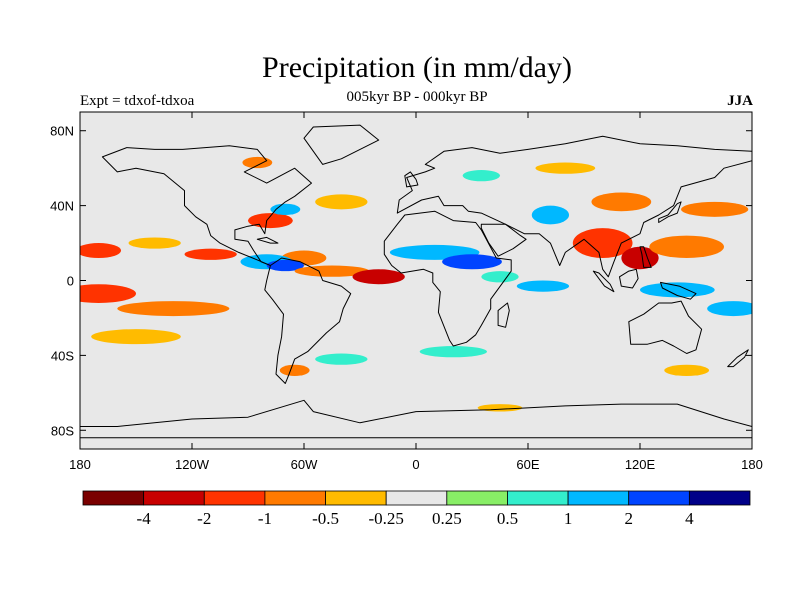 This screenshot has width=800, height=600. Describe the element at coordinates (665, 327) in the screenshot. I see `coastline-australia` at that location.